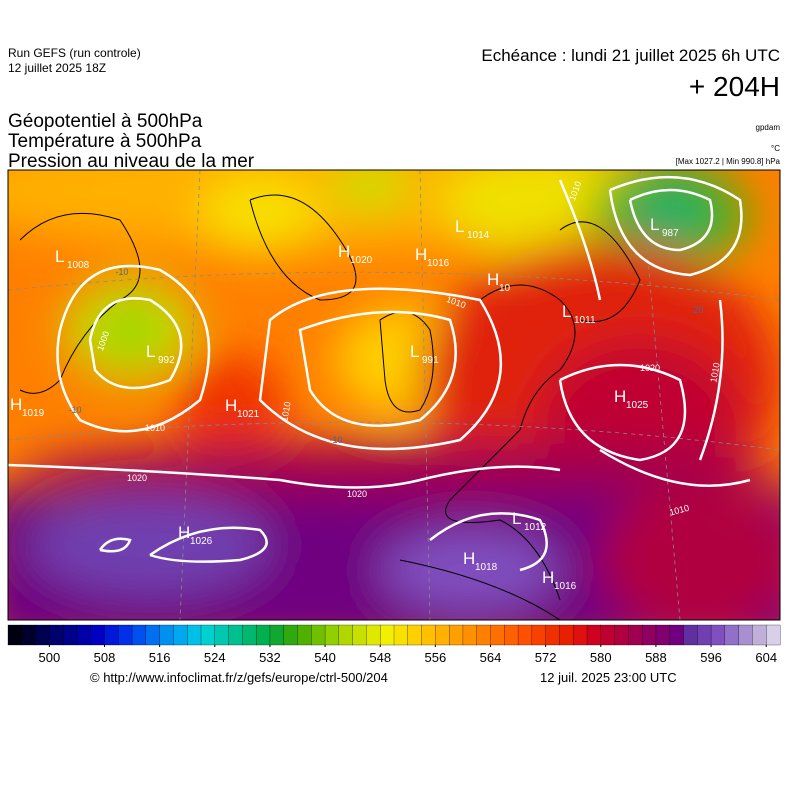 The width and height of the screenshot is (788, 789). I want to click on lead-time: + 204H, so click(734, 86).